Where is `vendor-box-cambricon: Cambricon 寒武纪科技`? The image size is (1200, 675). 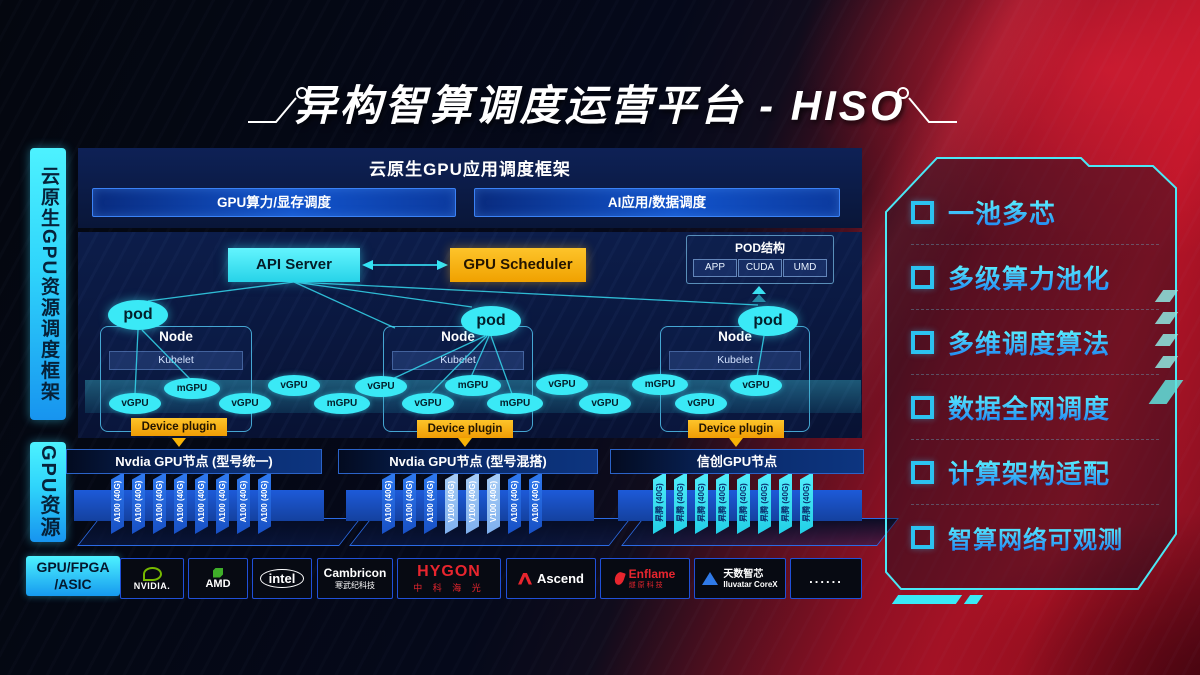
vendor-box-cambricon: Cambricon 寒武纪科技 is located at coordinates (355, 578).